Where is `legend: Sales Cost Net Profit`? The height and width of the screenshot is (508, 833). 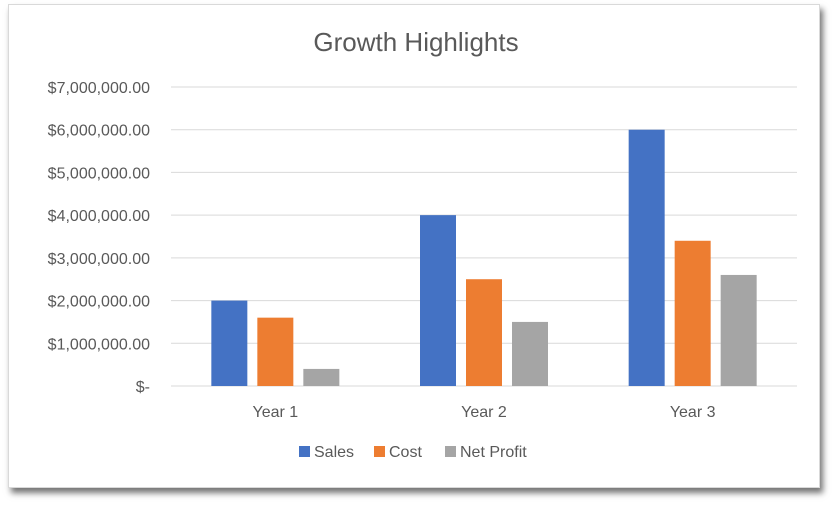 legend: Sales Cost Net Profit is located at coordinates (413, 452).